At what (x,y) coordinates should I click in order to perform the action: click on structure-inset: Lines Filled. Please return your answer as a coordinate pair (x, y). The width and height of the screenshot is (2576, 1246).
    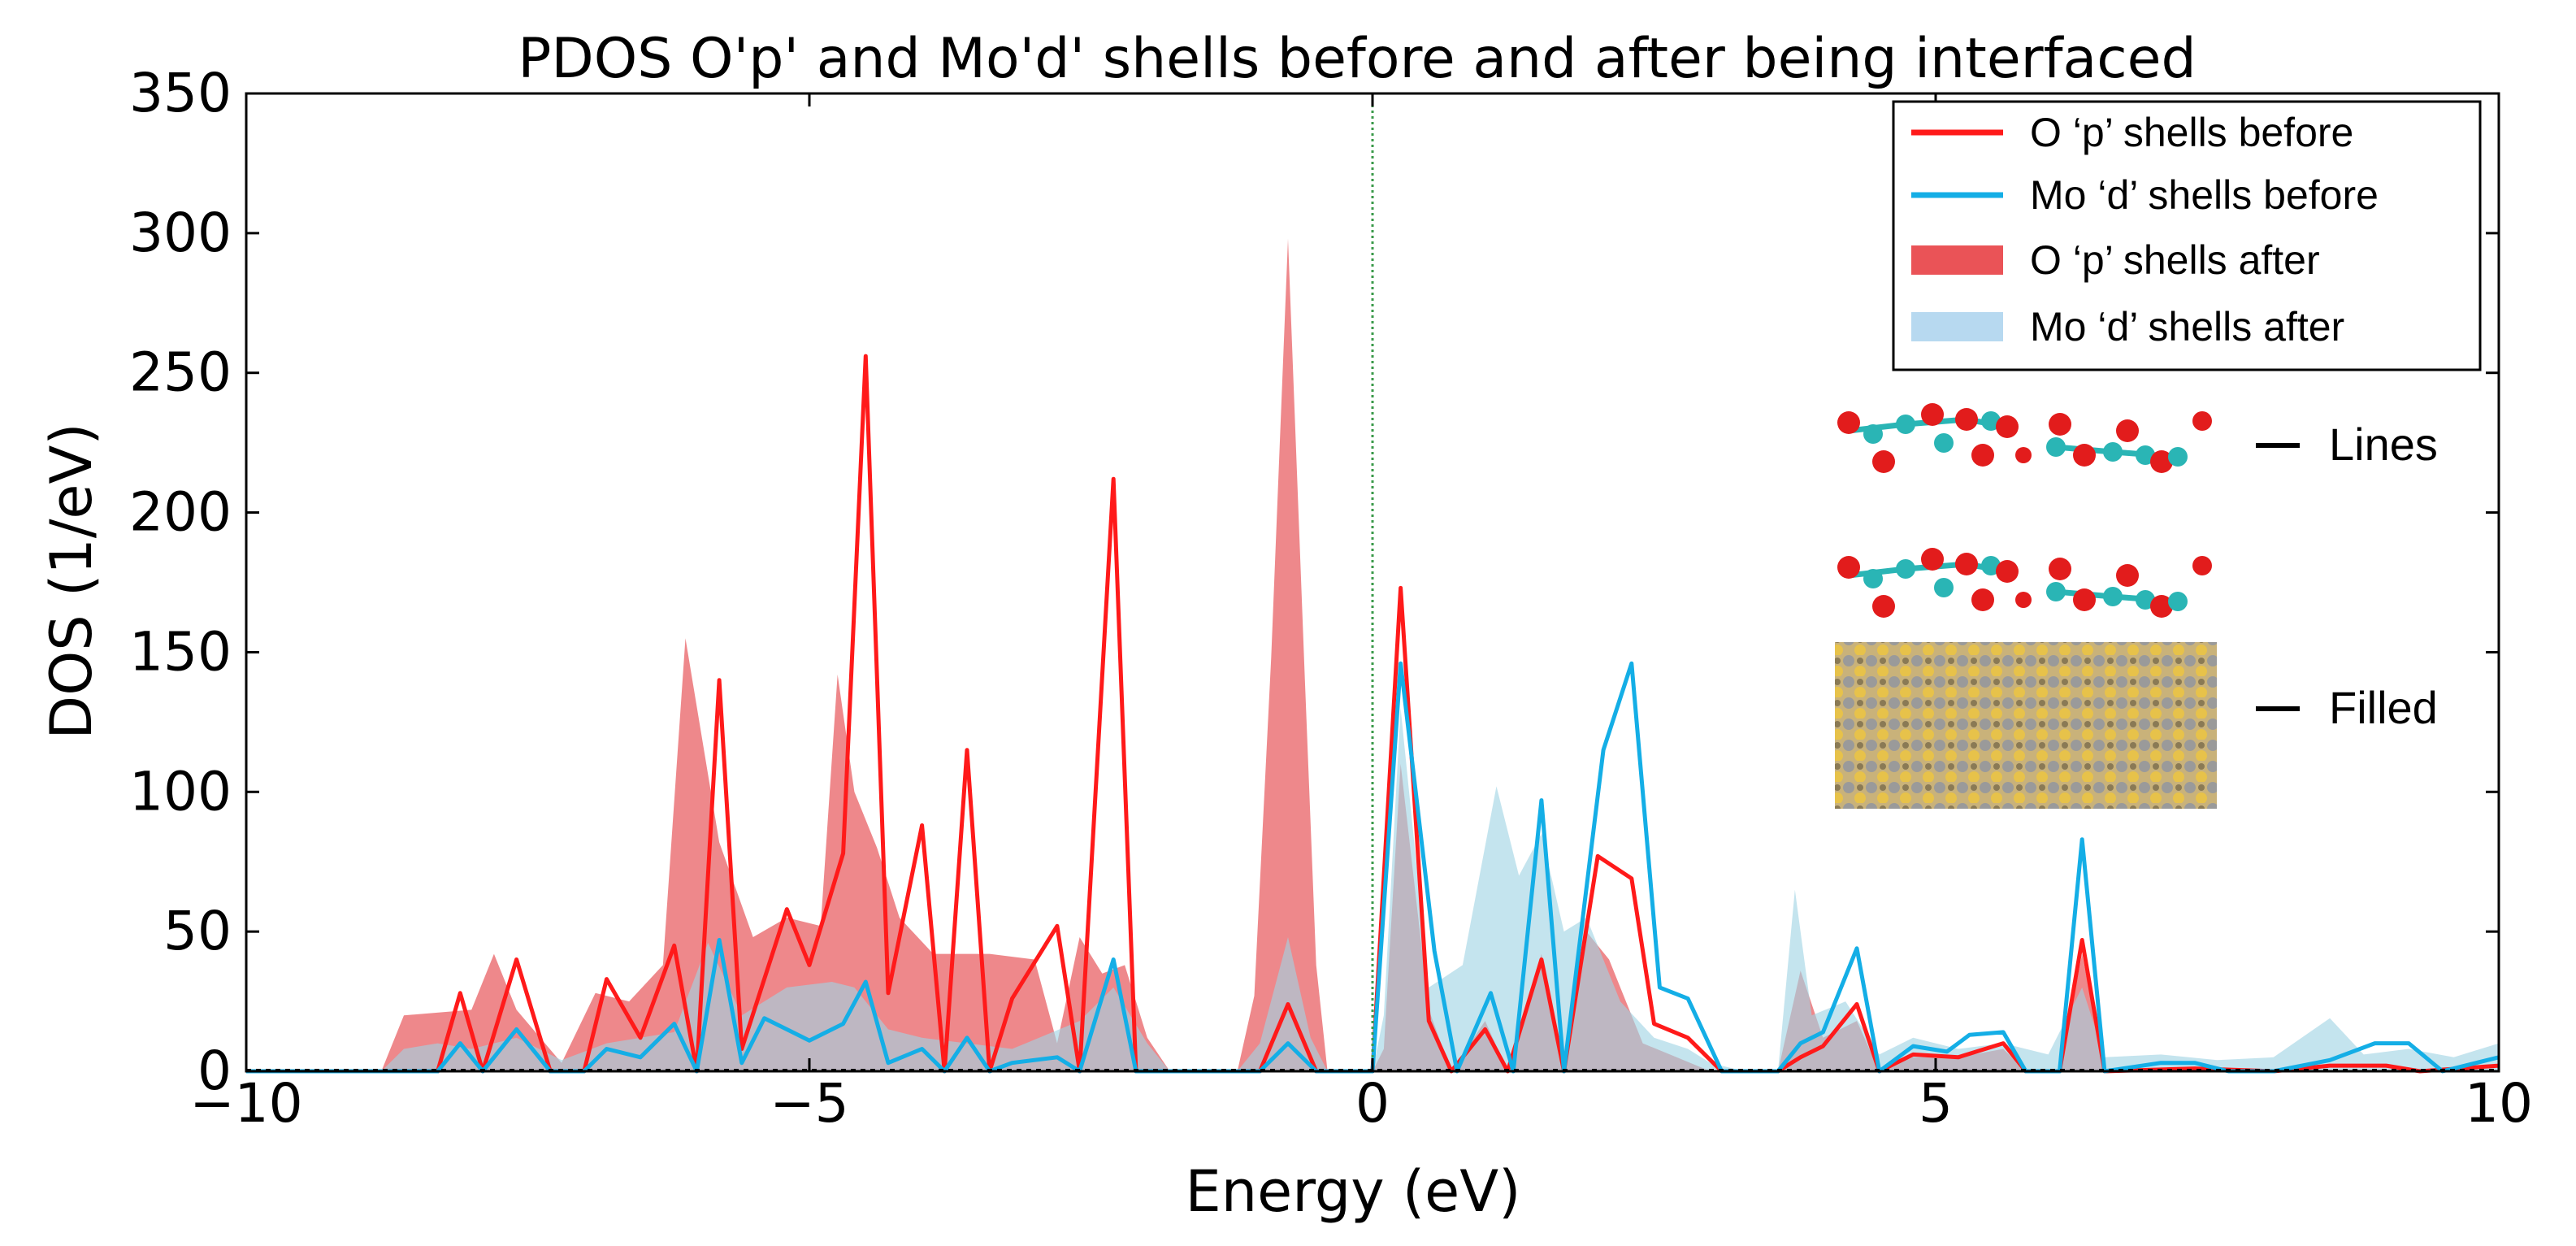
    Looking at the image, I should click on (2136, 606).